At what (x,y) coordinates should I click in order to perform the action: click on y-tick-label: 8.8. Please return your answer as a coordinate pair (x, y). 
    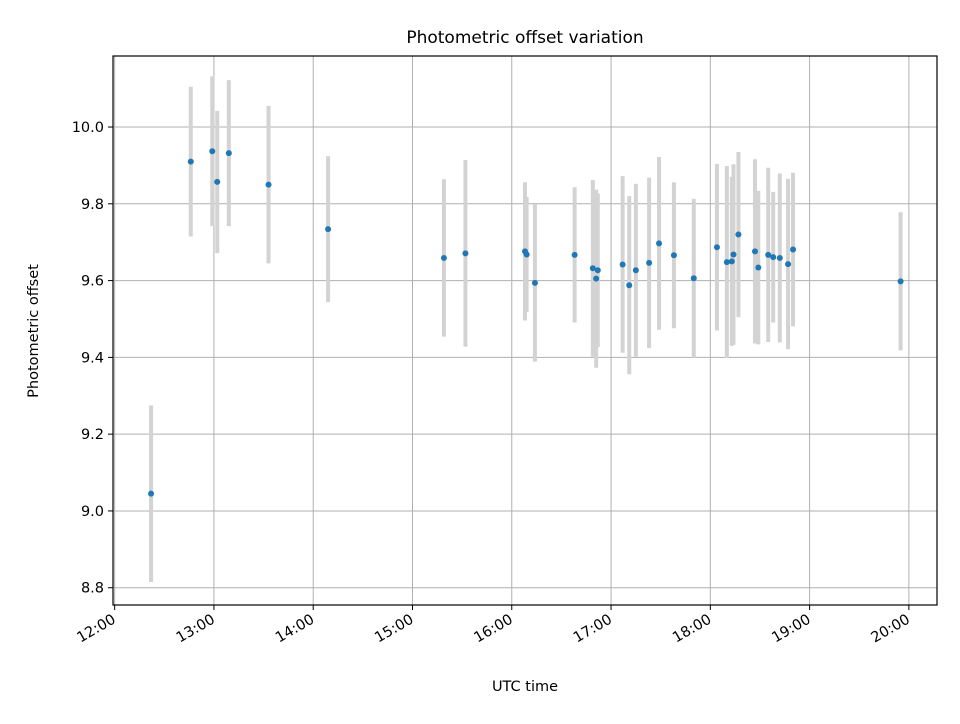
    Looking at the image, I should click on (92, 589).